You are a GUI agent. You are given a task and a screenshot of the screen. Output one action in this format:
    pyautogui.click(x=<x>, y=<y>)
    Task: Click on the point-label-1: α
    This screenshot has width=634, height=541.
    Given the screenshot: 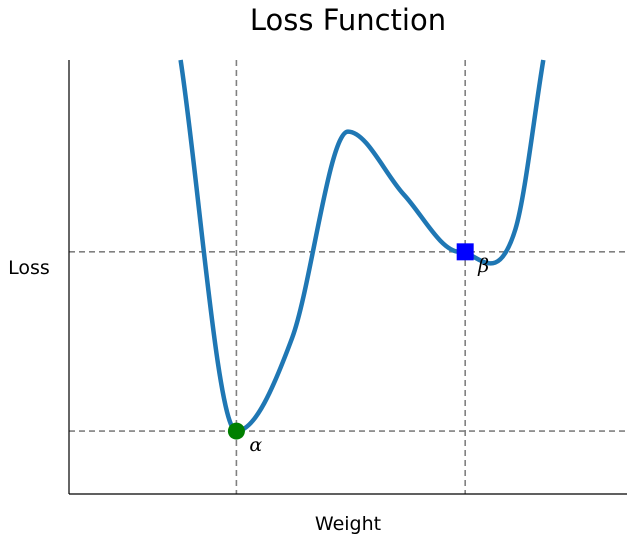 What is the action you would take?
    pyautogui.click(x=255, y=445)
    